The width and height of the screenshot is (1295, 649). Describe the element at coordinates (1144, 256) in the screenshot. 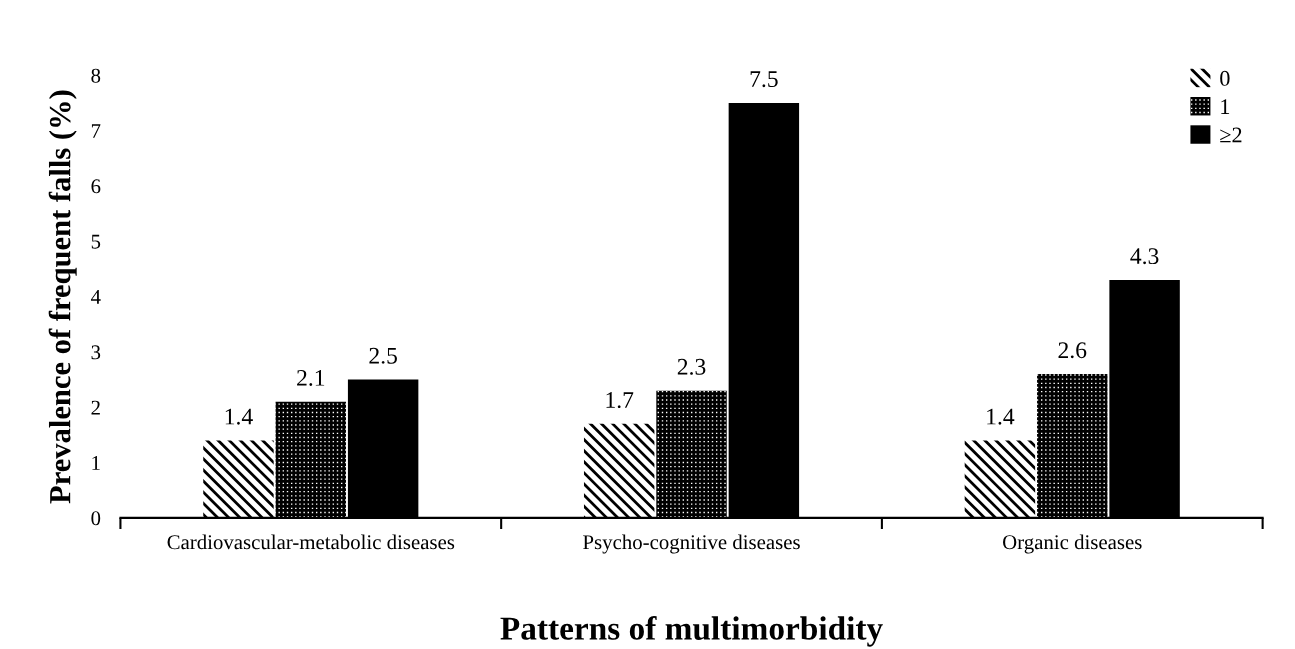

I see `data-label: 4.3` at that location.